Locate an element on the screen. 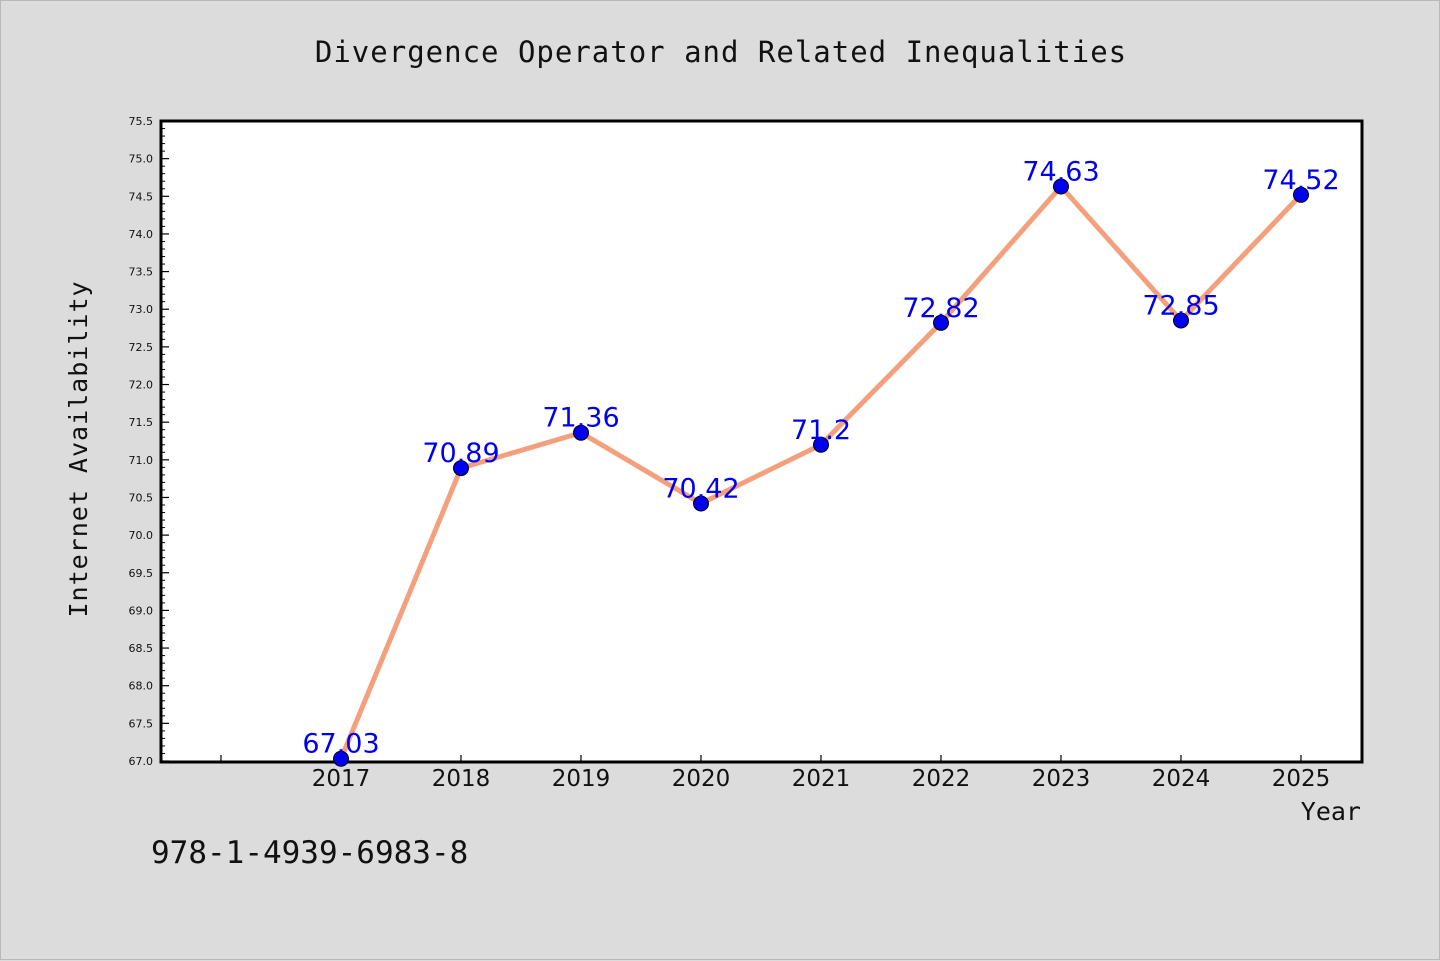 Image resolution: width=1440 pixels, height=961 pixels. y-tick-label: 73.5 is located at coordinates (141, 272).